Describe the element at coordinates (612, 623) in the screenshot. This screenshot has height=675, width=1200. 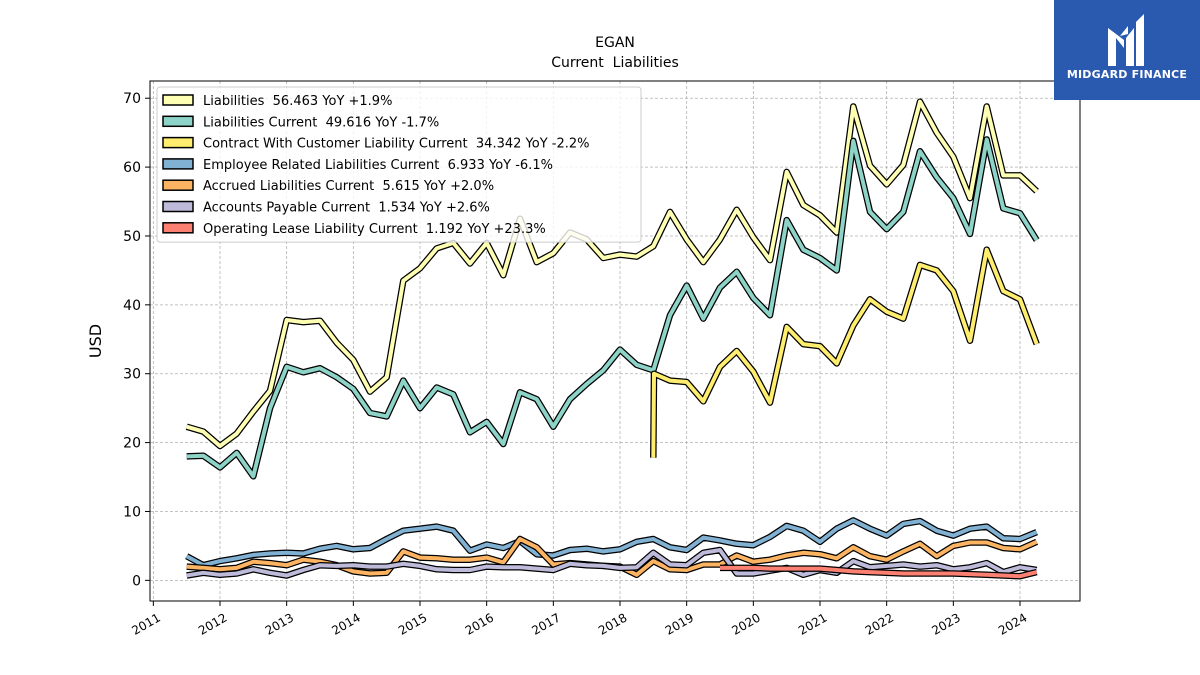
I see `x-tick-label: 2018` at that location.